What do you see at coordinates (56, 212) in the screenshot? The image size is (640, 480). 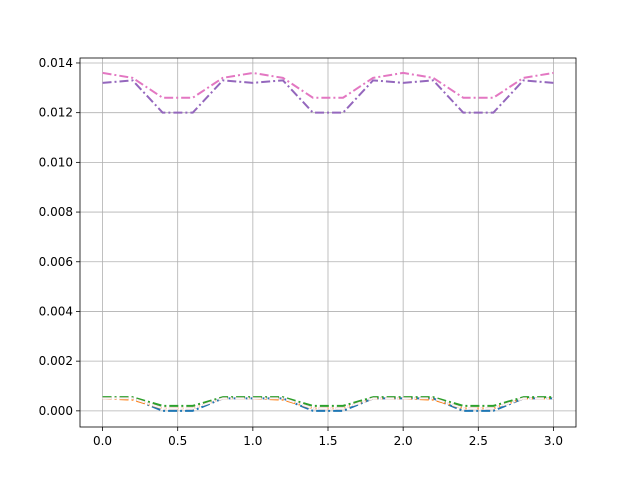 I see `y-tick-label: 0.008` at bounding box center [56, 212].